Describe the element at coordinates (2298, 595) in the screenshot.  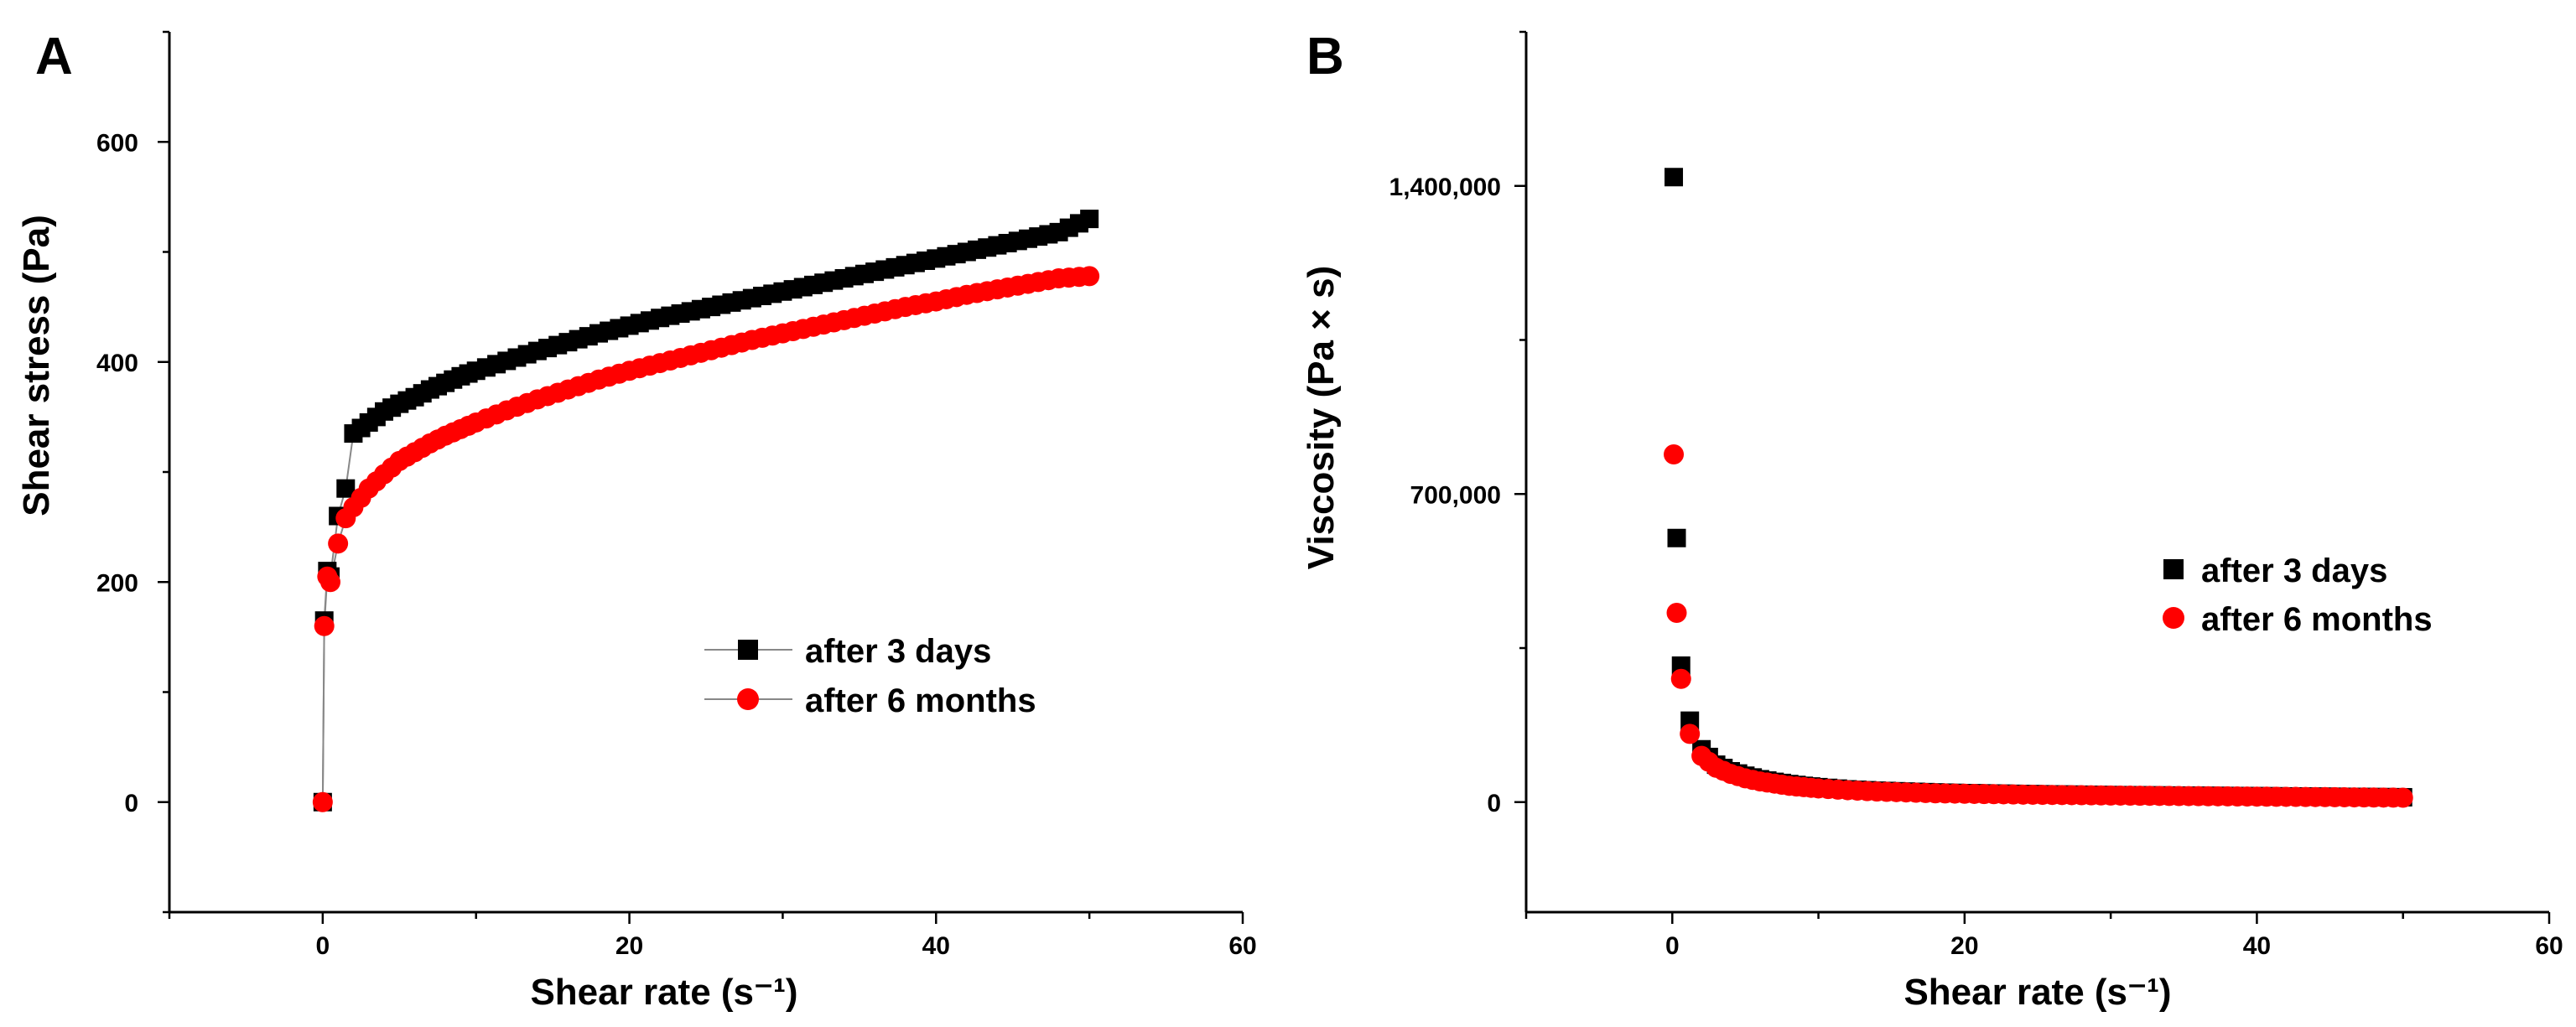
I see `panel-b-legend: after 3 days after 6 months` at that location.